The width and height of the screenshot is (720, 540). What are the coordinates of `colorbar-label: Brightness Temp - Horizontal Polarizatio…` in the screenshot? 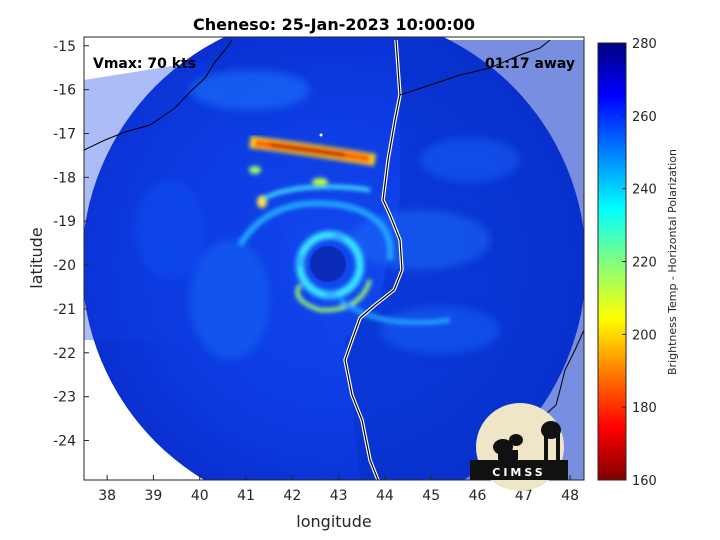 It's located at (672, 262).